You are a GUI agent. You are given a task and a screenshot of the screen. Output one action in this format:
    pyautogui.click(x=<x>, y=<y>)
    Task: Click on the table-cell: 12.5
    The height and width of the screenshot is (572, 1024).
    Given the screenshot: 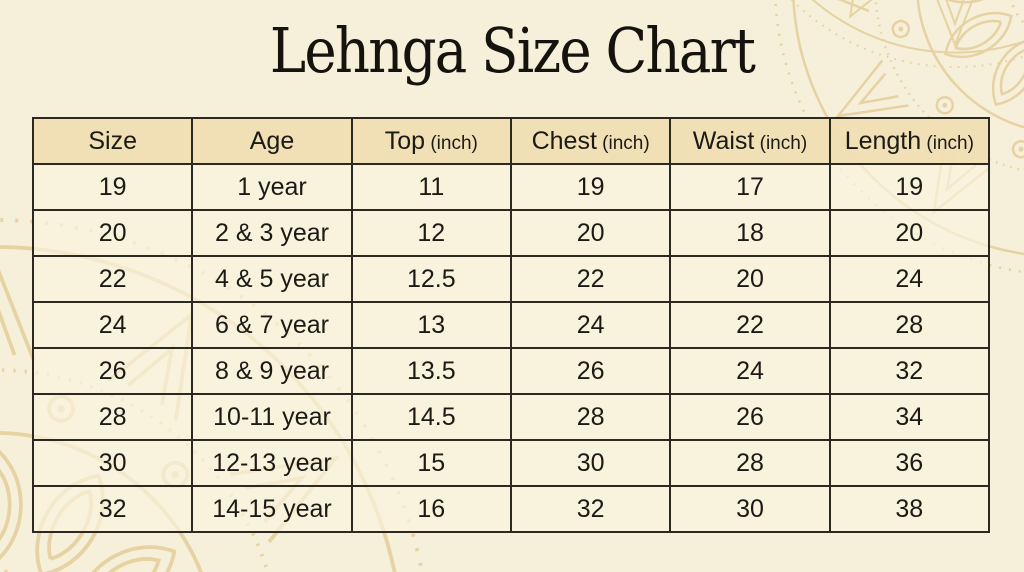 What is the action you would take?
    pyautogui.click(x=431, y=279)
    